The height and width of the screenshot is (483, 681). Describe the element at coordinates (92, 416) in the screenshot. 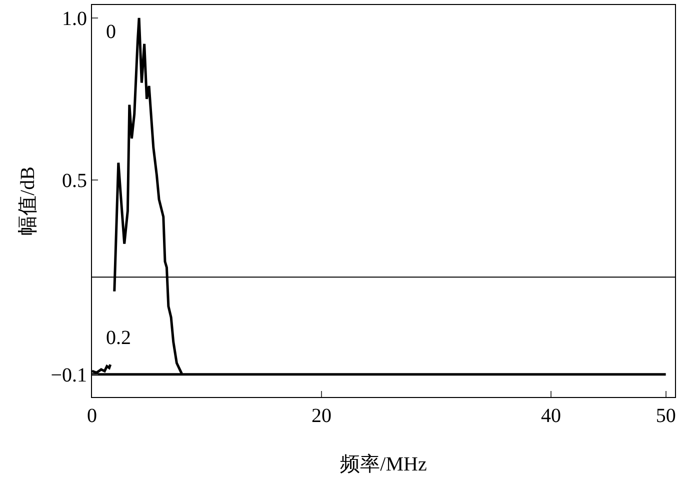

I see `x-tick-label: 0` at that location.